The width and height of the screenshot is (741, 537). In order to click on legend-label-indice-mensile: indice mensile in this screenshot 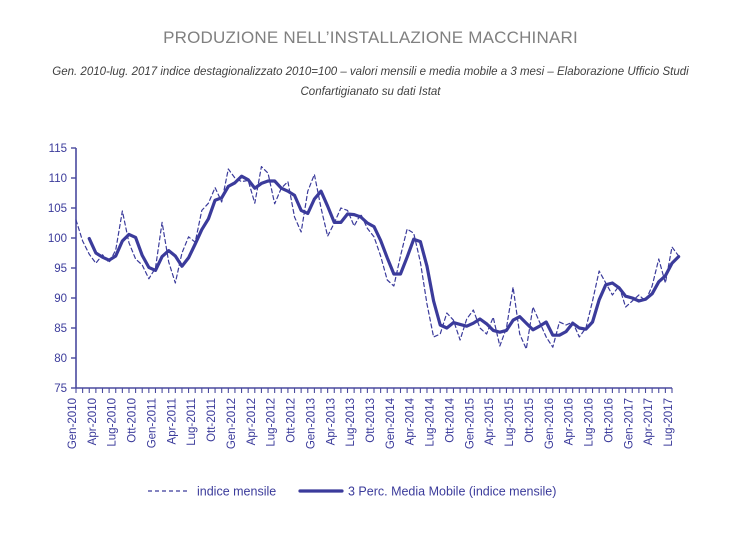, I will do `click(236, 492)`.